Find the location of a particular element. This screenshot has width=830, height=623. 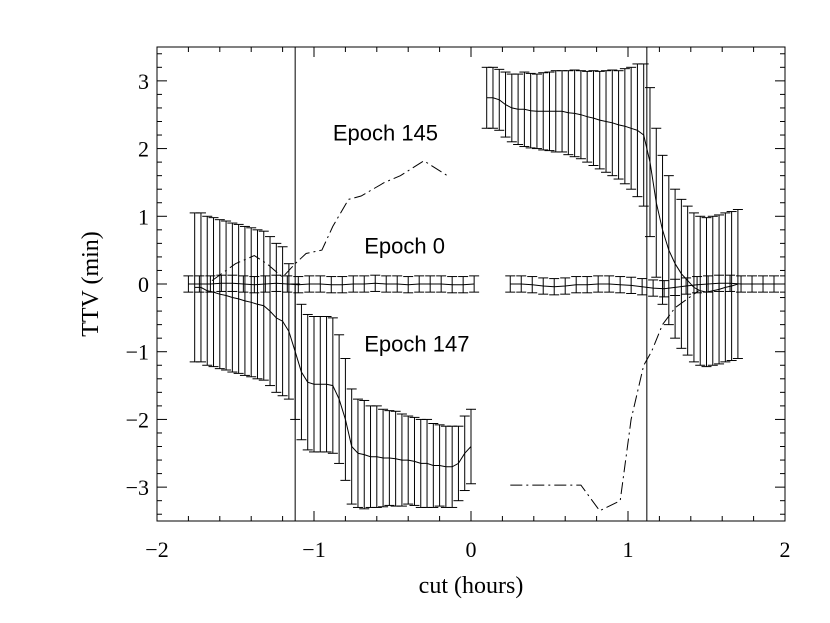

y-tick-label: 1 is located at coordinates (143, 216).